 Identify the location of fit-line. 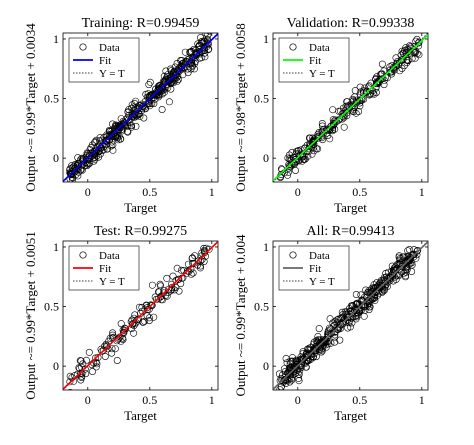
(140, 315).